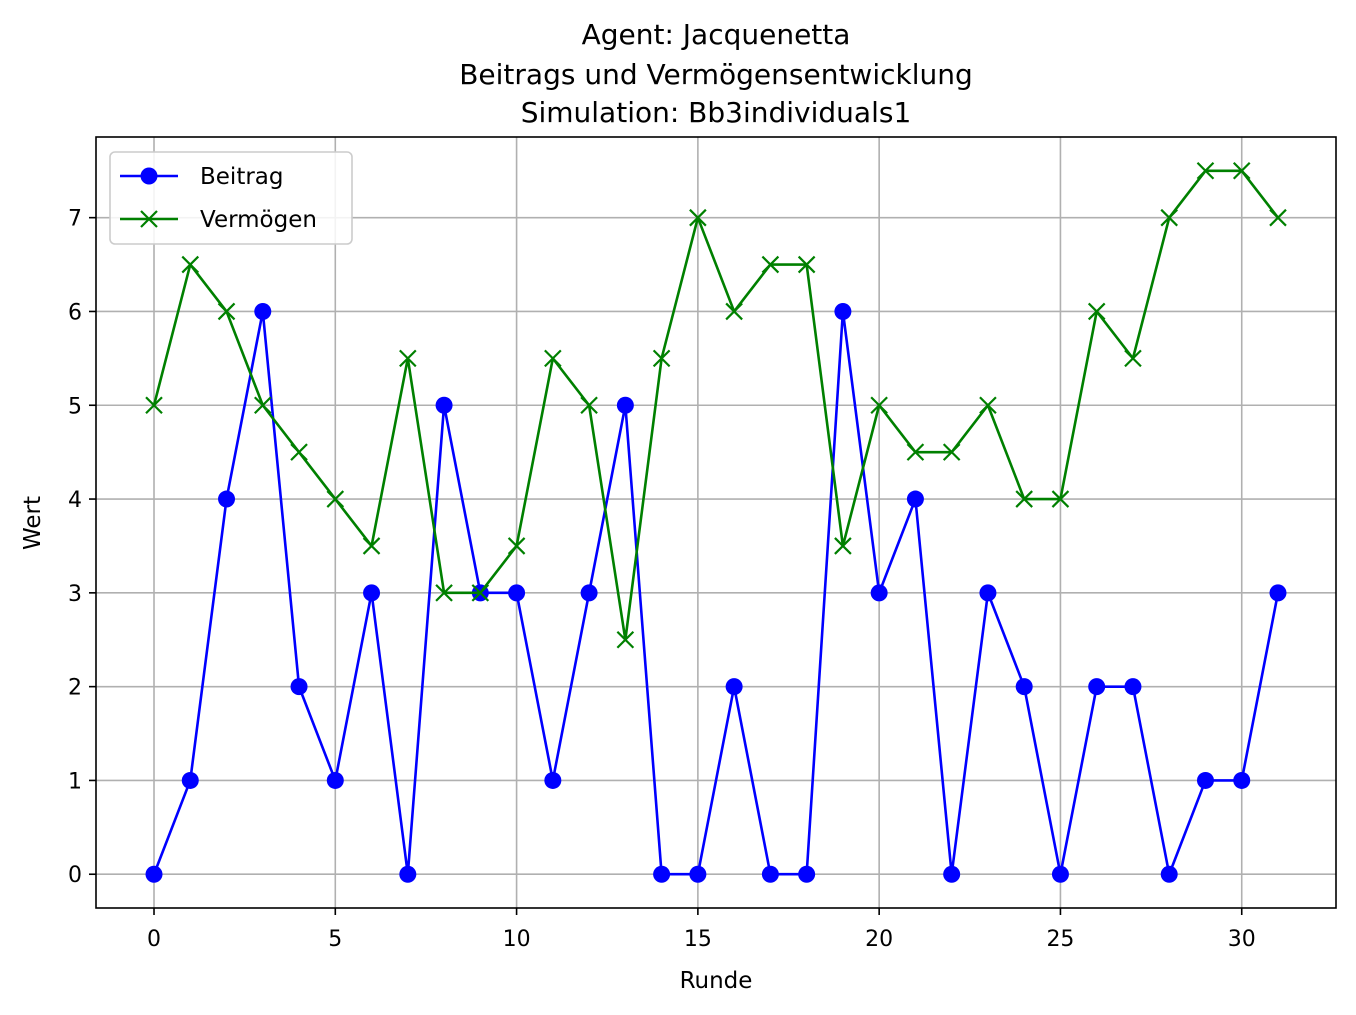 The image size is (1356, 1015). What do you see at coordinates (1060, 939) in the screenshot?
I see `x-tick-label: 25` at bounding box center [1060, 939].